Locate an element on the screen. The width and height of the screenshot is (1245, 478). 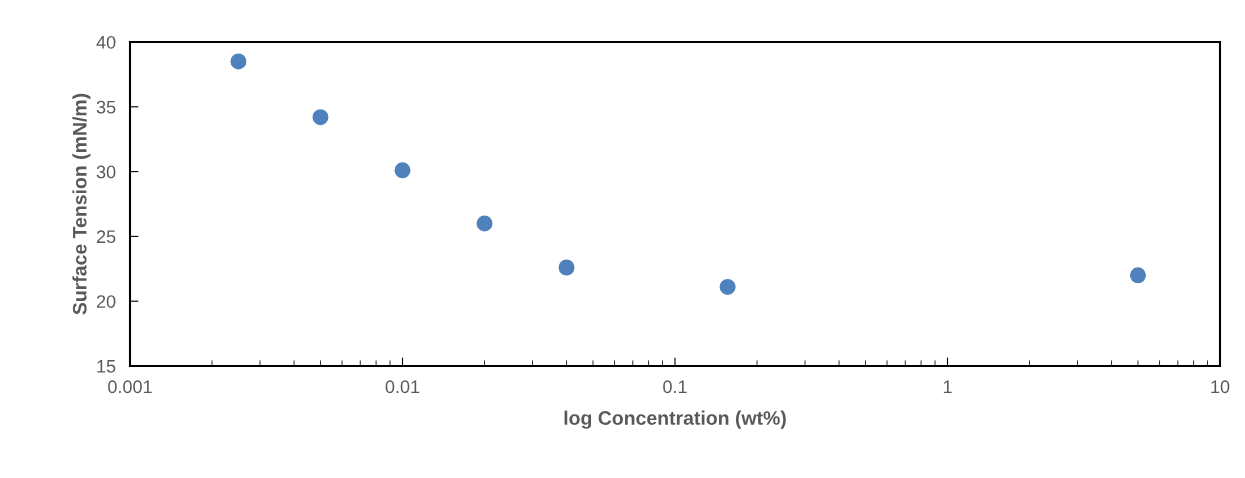
y-tick-label: 40 is located at coordinates (106, 42).